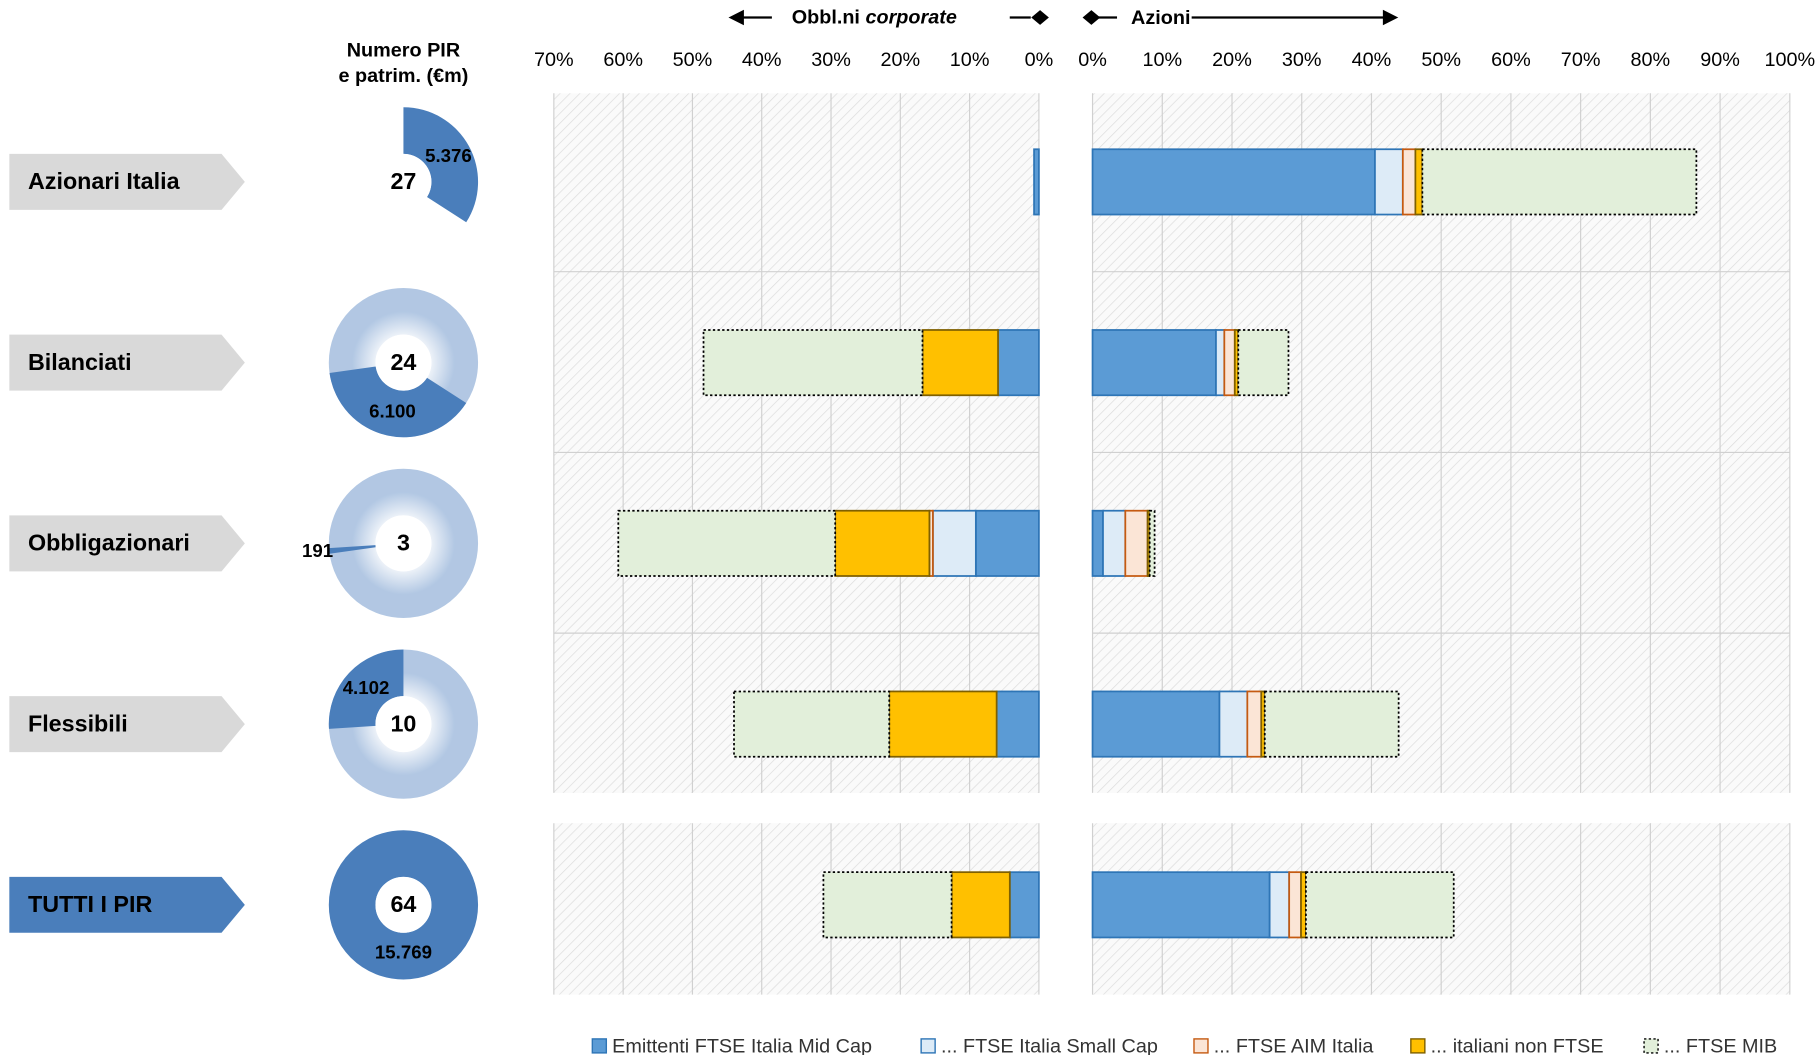 This screenshot has height=1055, width=1819. I want to click on category-label: Bilanciati, so click(80, 362).